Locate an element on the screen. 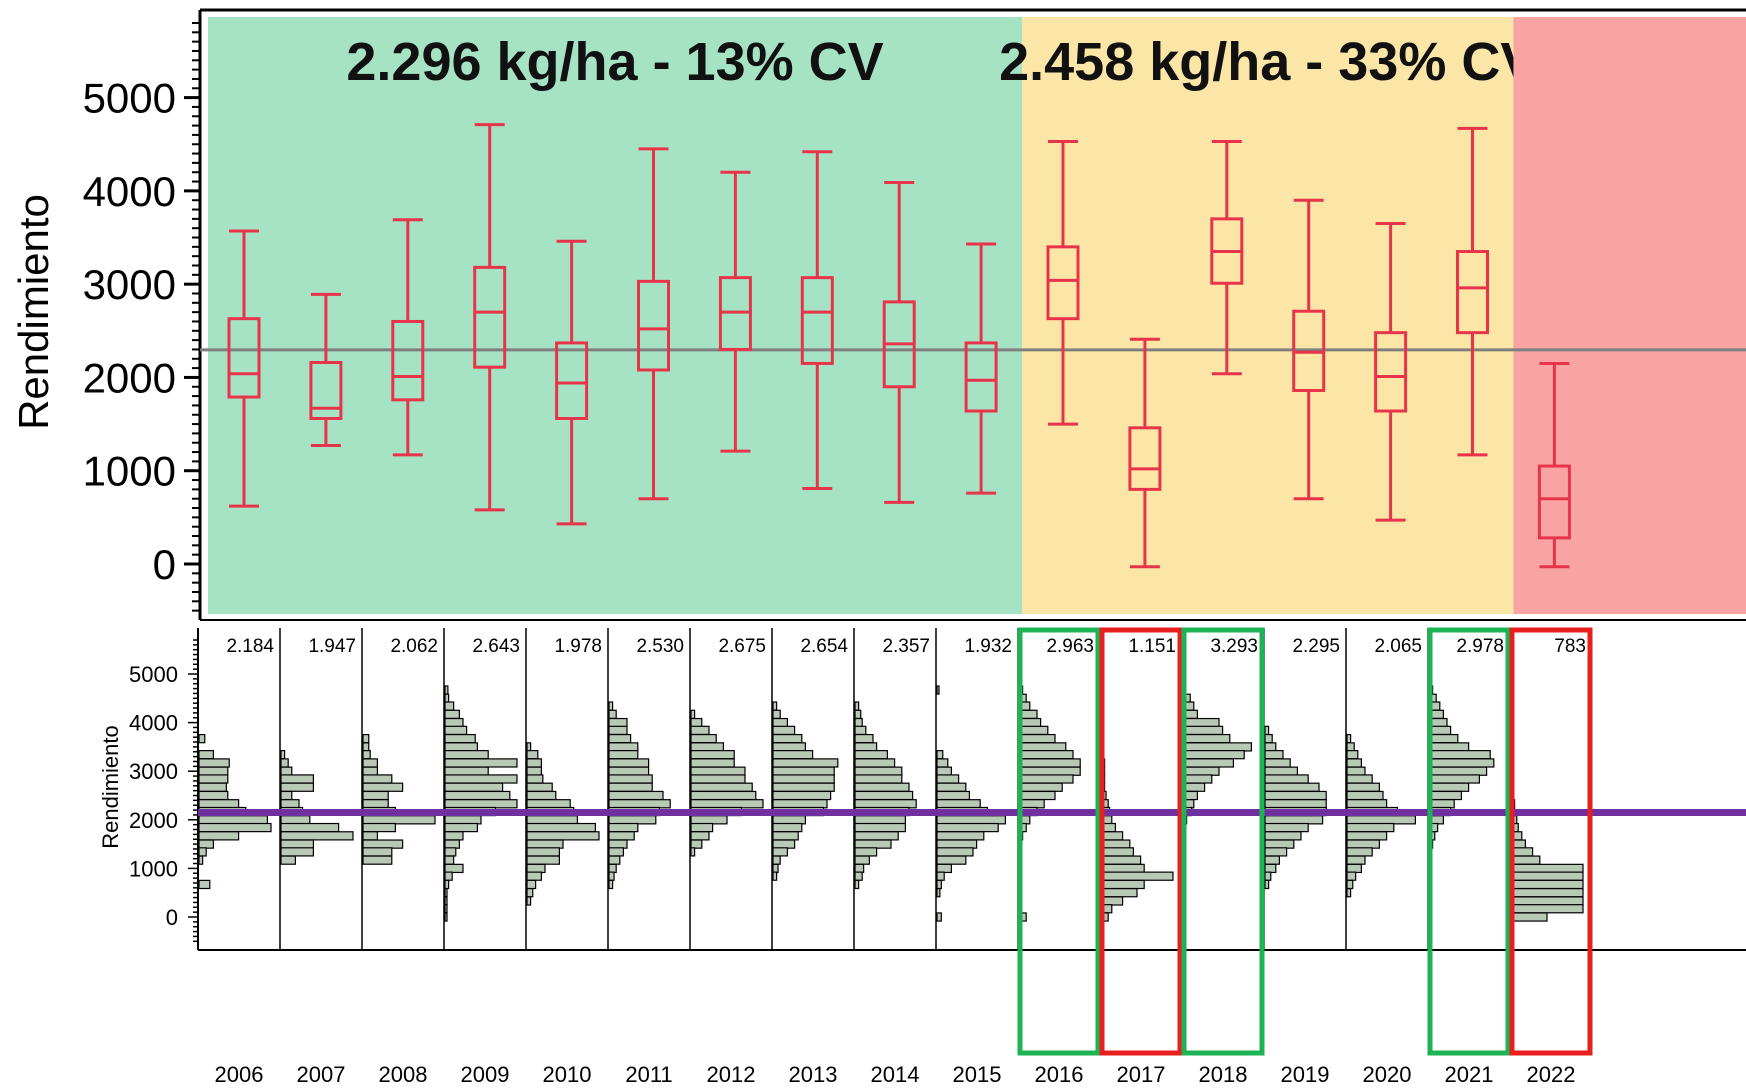 This screenshot has height=1090, width=1746. x-tick-label: 2019 is located at coordinates (1305, 1074).